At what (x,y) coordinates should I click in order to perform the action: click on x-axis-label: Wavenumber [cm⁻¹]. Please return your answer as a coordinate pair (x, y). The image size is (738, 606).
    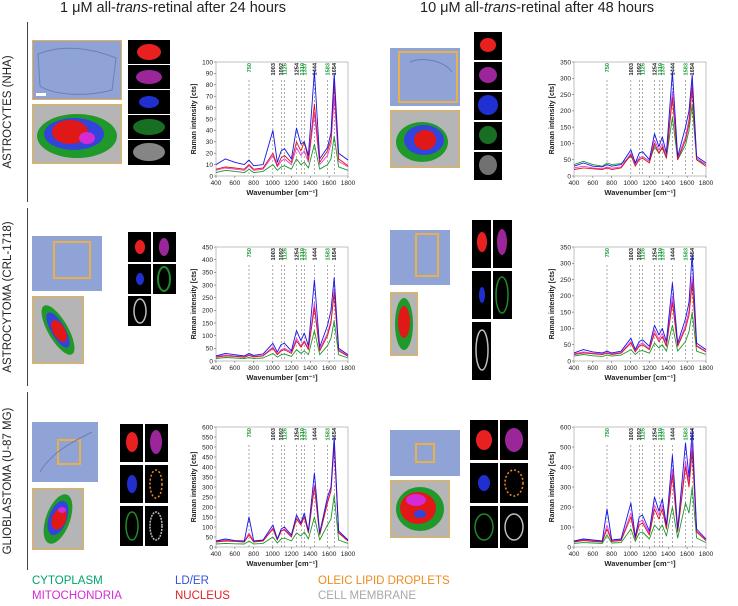
    Looking at the image, I should click on (640, 377).